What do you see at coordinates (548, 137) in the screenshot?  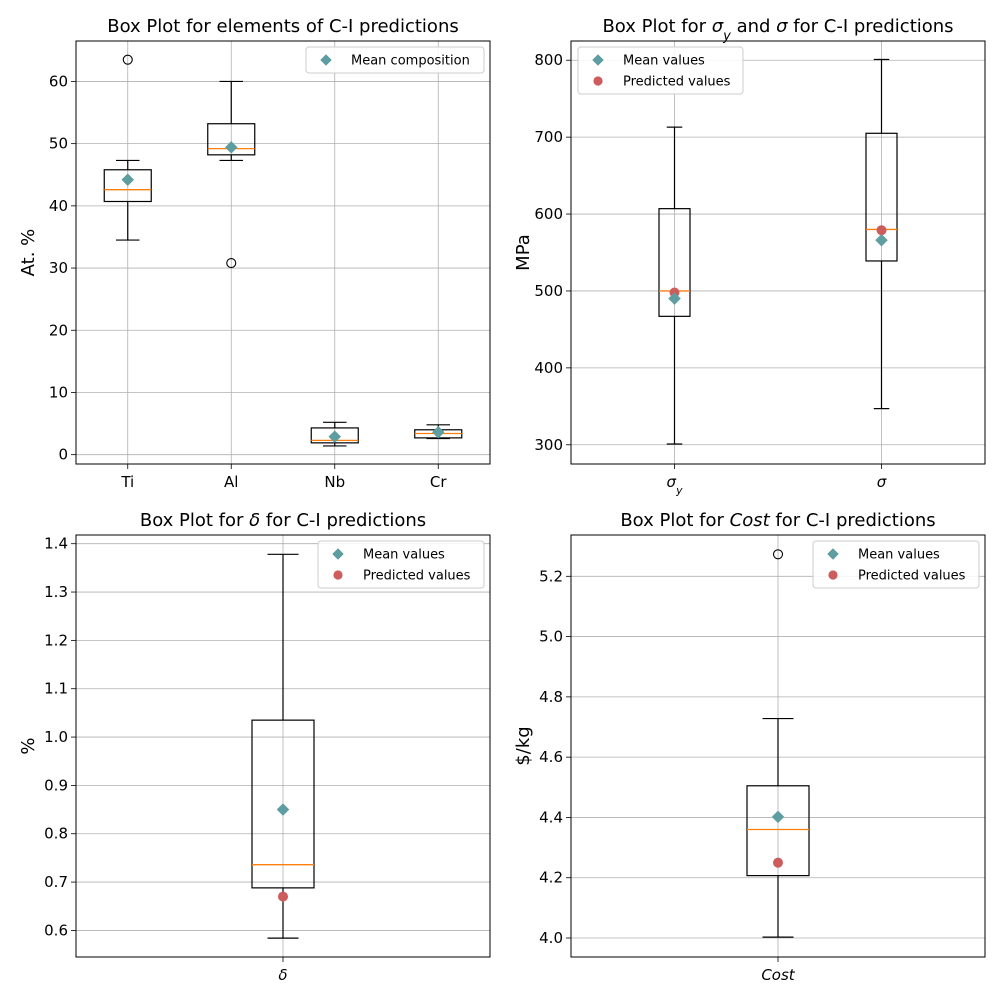 I see `y-tick-label: 700` at bounding box center [548, 137].